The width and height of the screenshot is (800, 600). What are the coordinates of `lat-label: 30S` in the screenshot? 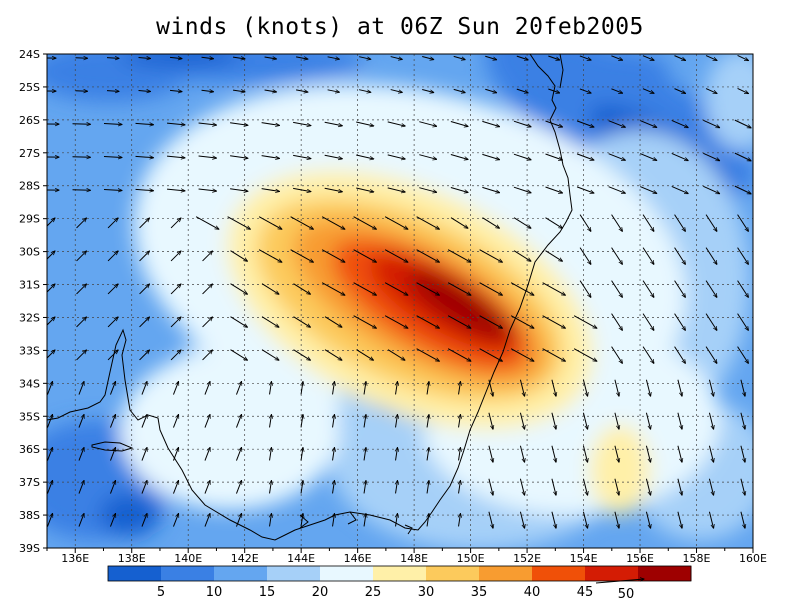 It's located at (29, 252).